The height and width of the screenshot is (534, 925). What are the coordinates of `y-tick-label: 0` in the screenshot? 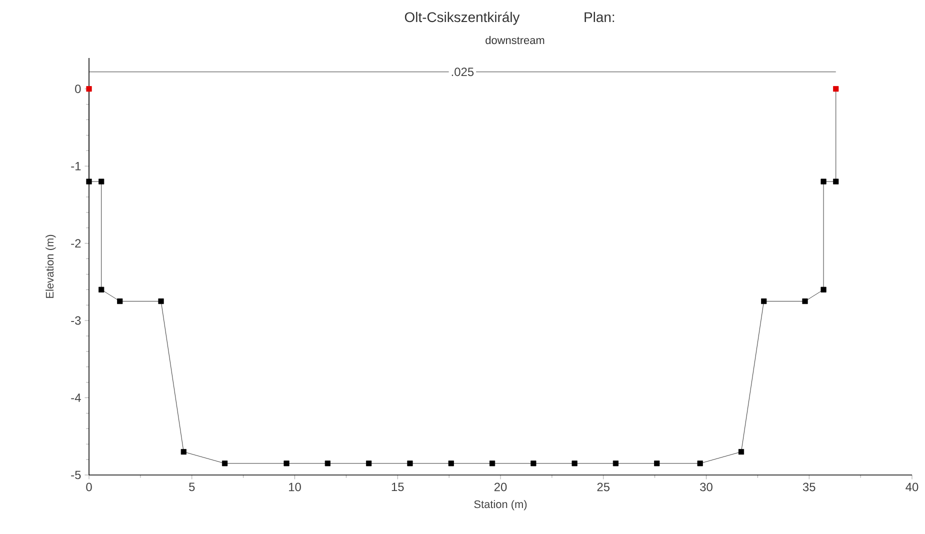 It's located at (78, 89).